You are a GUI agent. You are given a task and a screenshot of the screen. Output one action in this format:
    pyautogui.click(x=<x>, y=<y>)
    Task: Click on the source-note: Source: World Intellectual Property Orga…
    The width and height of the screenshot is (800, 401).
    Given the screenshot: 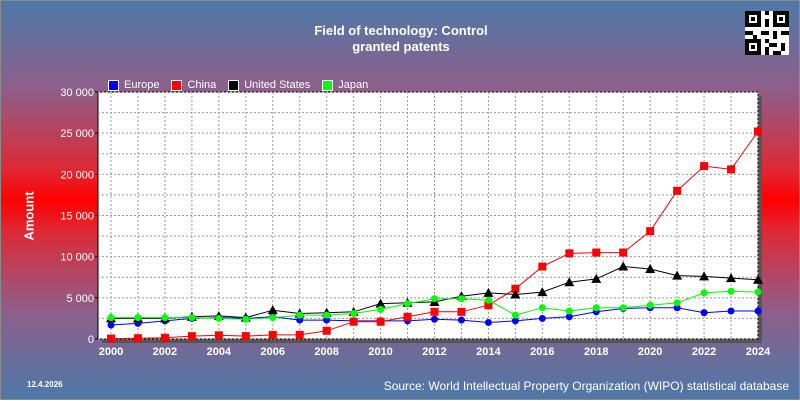 What is the action you would take?
    pyautogui.click(x=586, y=386)
    